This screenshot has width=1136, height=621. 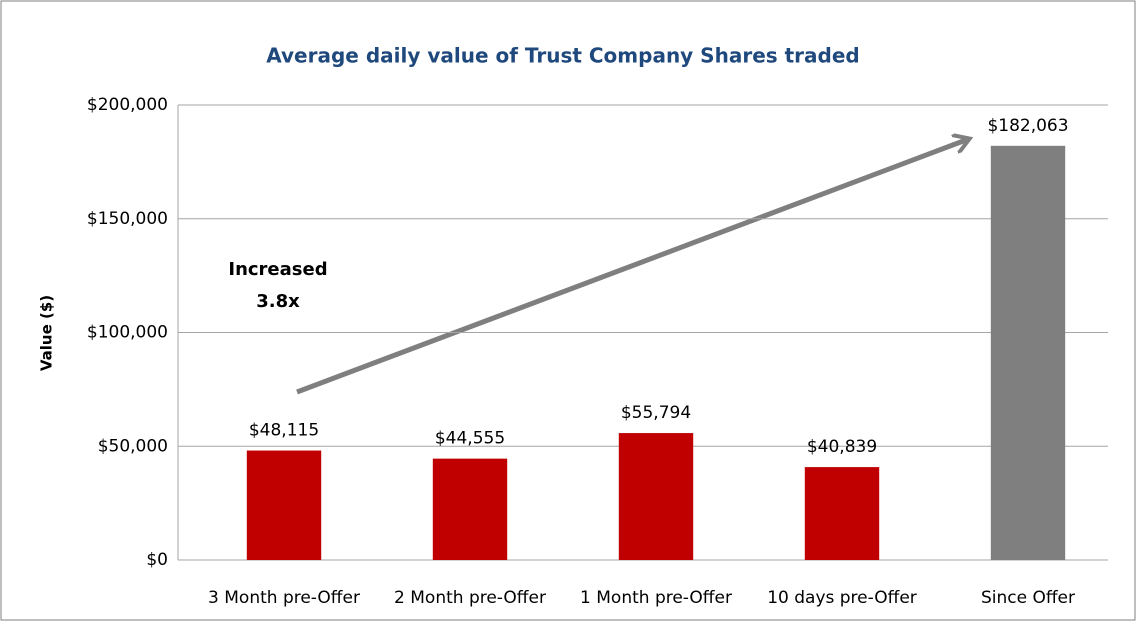 What do you see at coordinates (284, 431) in the screenshot?
I see `data-label: $48,115` at bounding box center [284, 431].